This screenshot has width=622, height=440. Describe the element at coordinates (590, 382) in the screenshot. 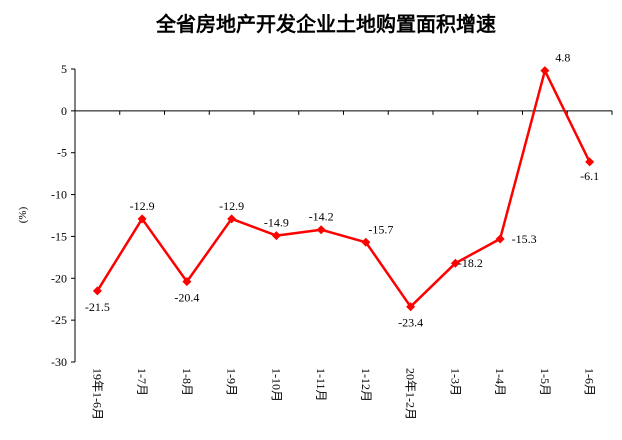

I see `x-tick-label: 1-6月` at that location.